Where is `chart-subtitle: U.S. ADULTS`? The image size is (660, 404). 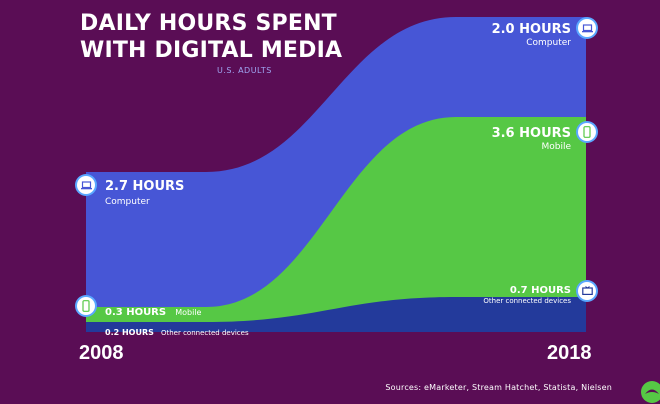 chart-subtitle: U.S. ADULTS is located at coordinates (244, 70).